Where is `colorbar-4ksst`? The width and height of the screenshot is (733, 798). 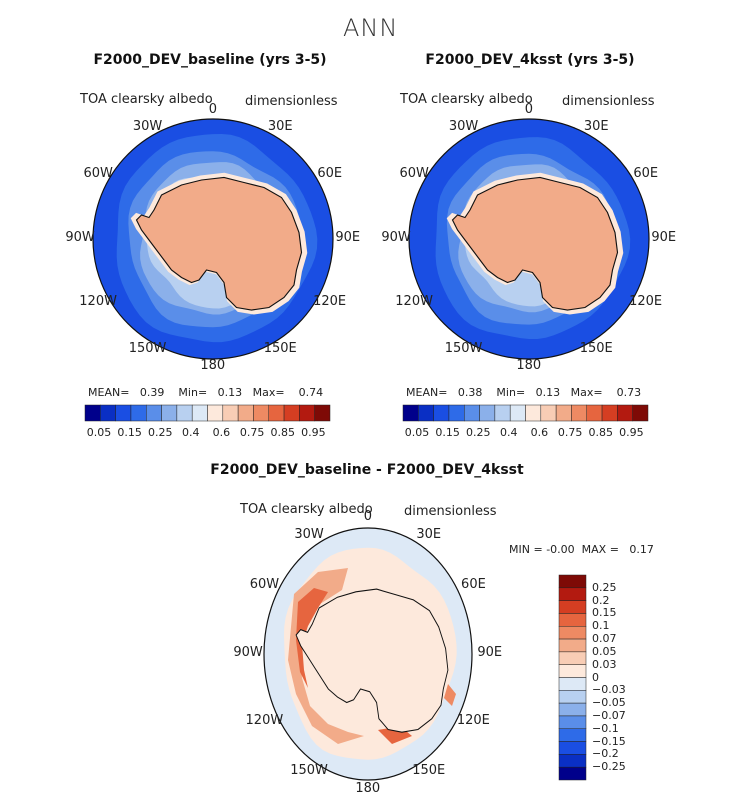
colorbar-4ksst is located at coordinates (525, 413).